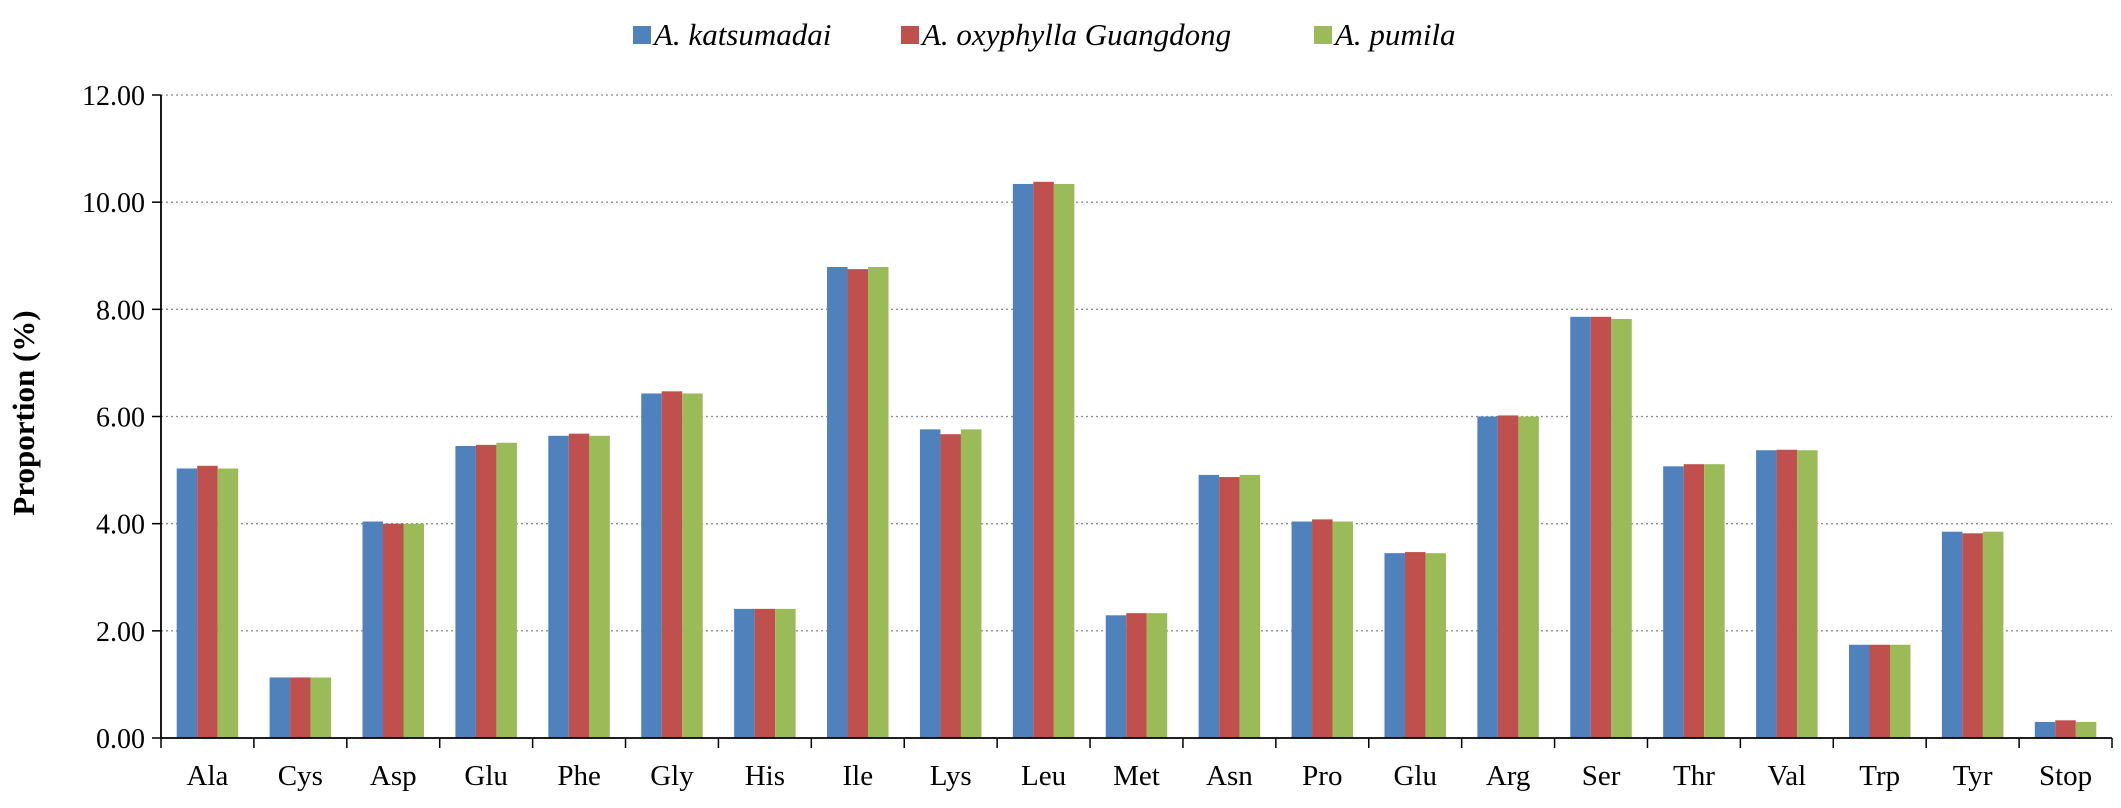 The image size is (2121, 808). Describe the element at coordinates (765, 776) in the screenshot. I see `x-tick-label: His` at that location.